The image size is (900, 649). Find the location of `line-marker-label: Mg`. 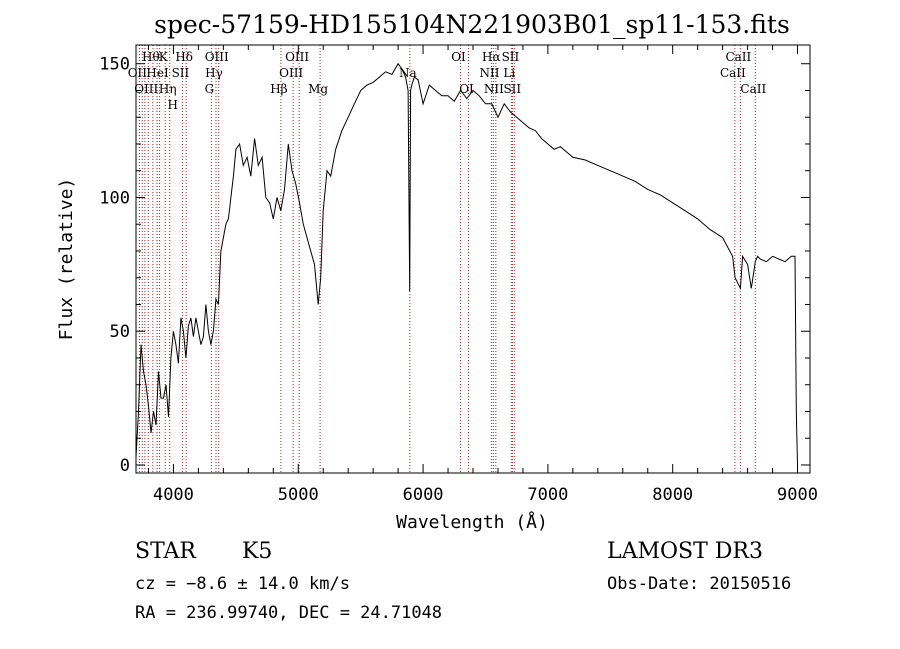

line-marker-label: Mg is located at coordinates (318, 89).